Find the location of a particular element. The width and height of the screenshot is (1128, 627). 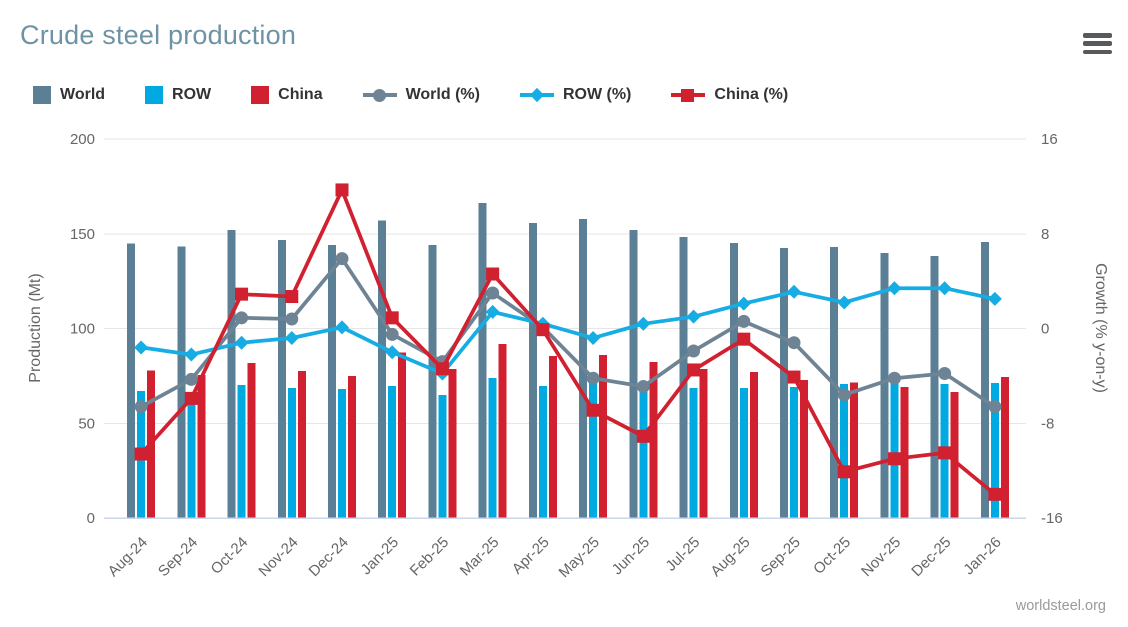

legend-item-row: ROW (%) is located at coordinates (575, 95).